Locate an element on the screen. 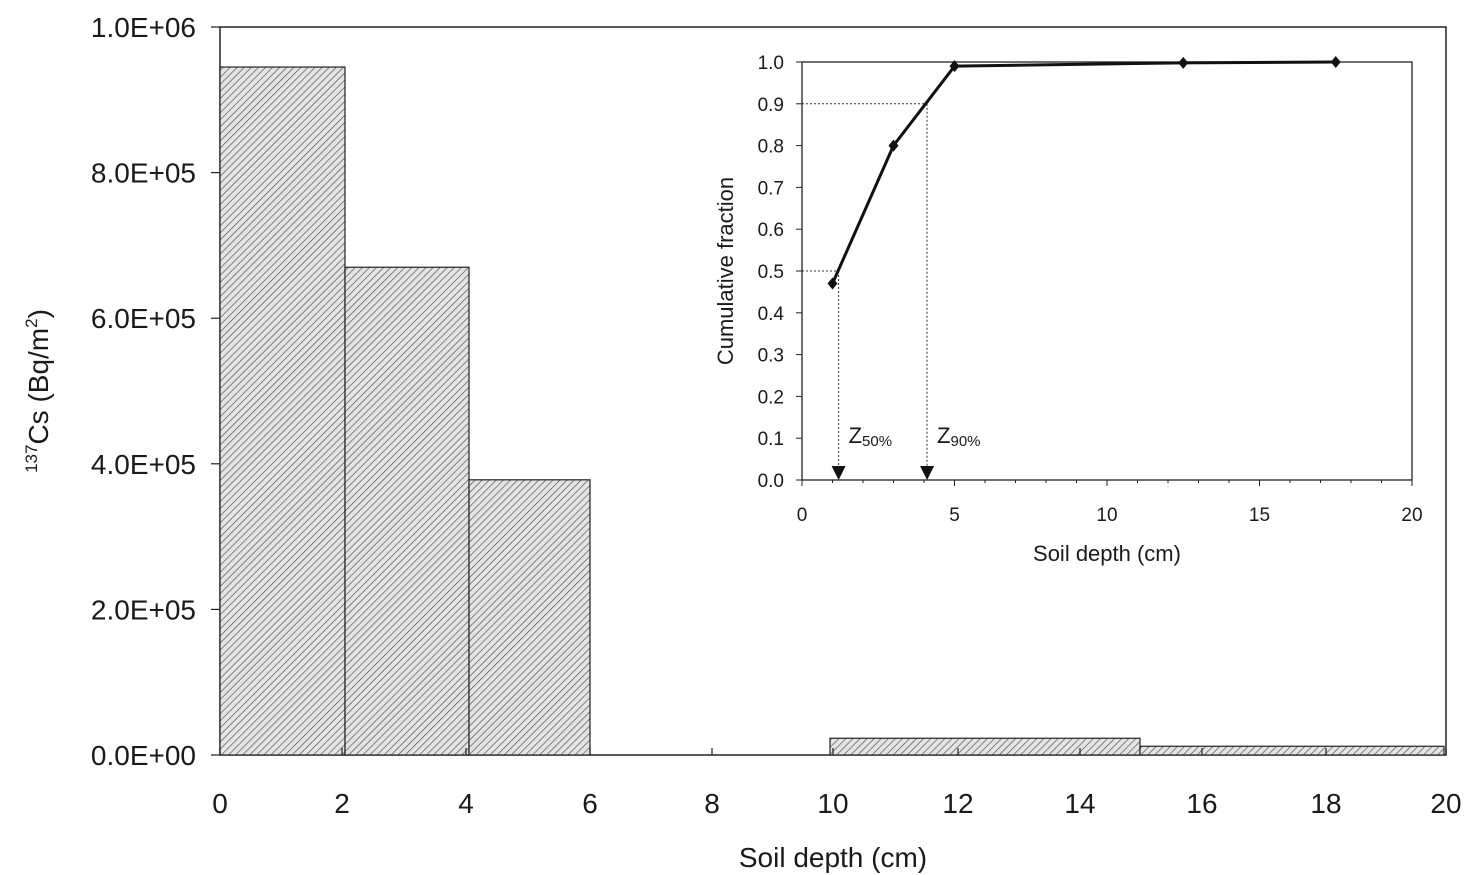  main-y-axis-label-main: Cs (Bq/m is located at coordinates (38, 386).